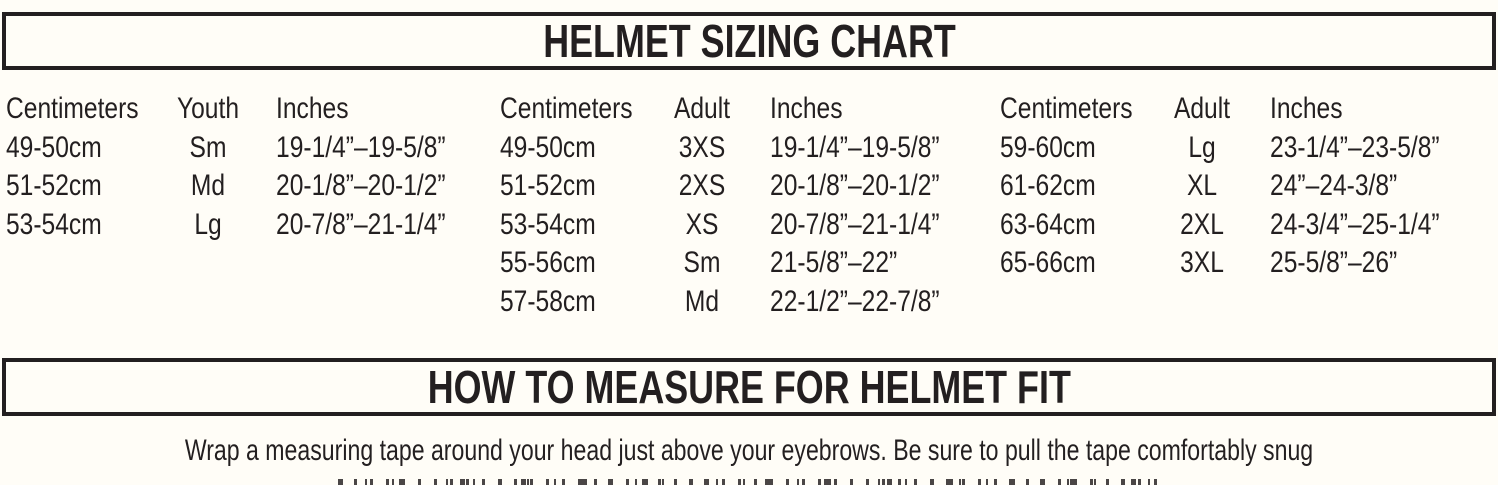 Image resolution: width=1498 pixels, height=485 pixels. What do you see at coordinates (1355, 224) in the screenshot?
I see `cell-inches: 24-3/4”–25-1/4”` at bounding box center [1355, 224].